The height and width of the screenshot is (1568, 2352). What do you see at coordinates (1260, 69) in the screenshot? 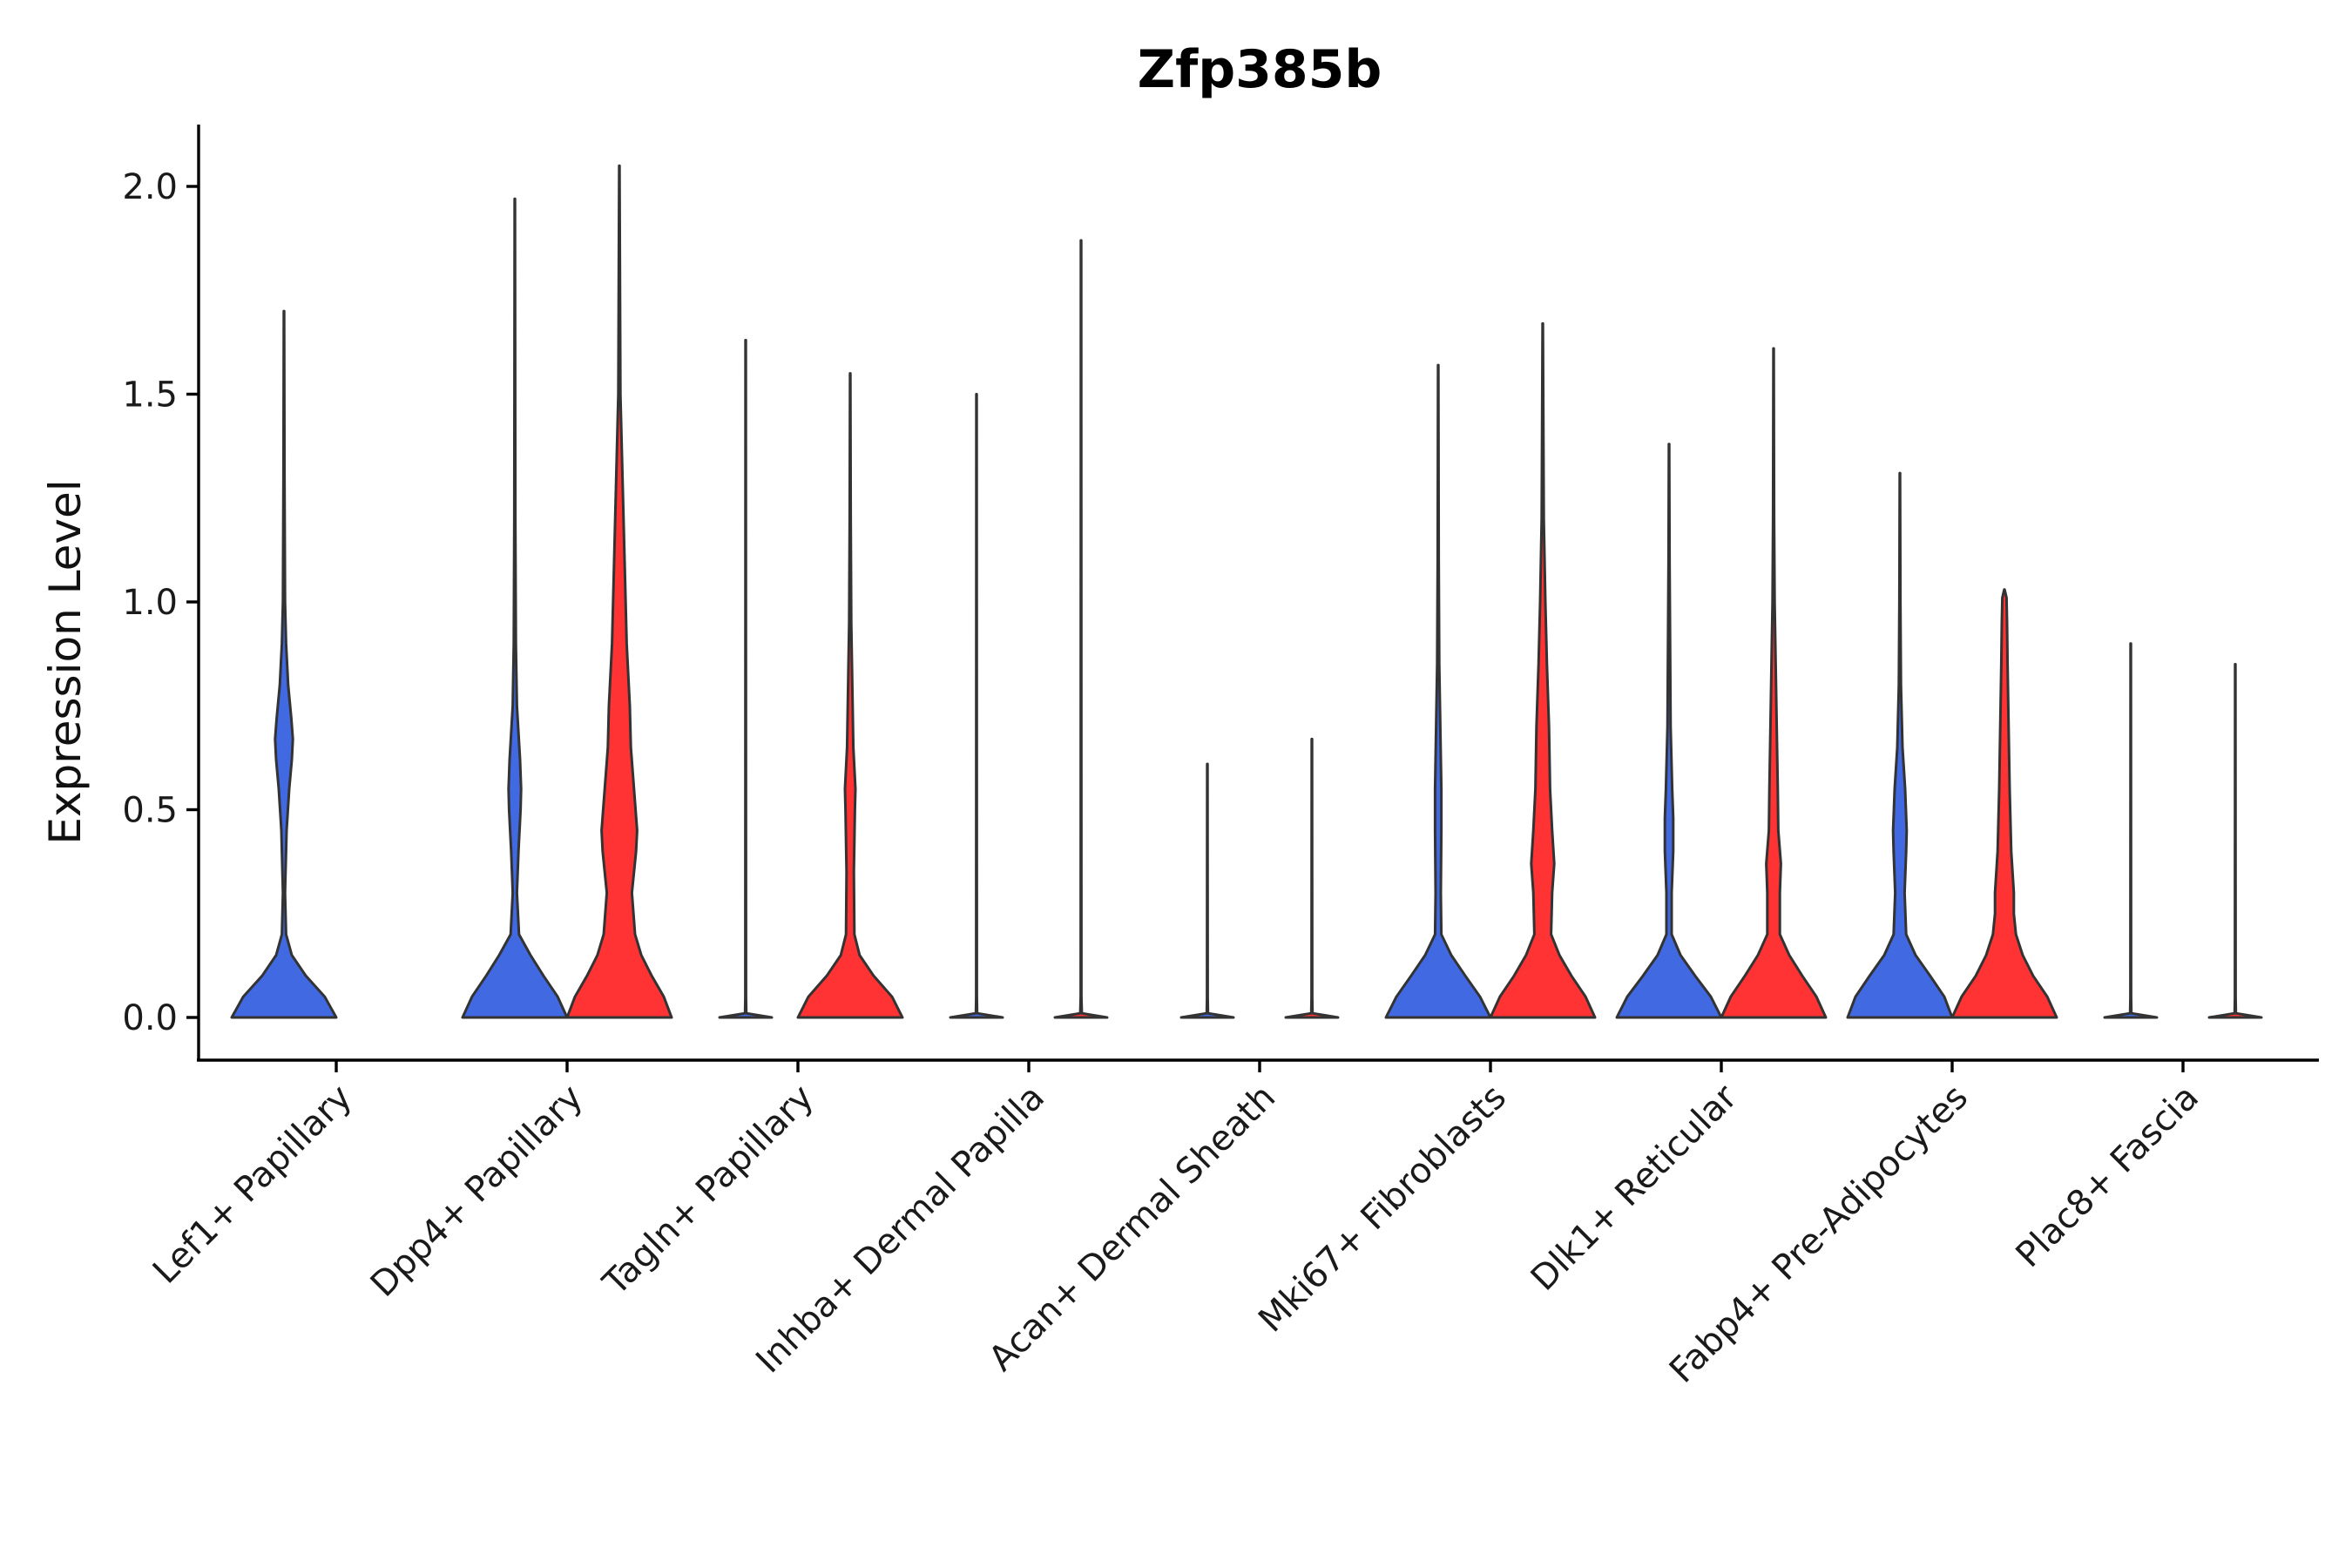
I see `chart-title: Zfp385b` at bounding box center [1260, 69].